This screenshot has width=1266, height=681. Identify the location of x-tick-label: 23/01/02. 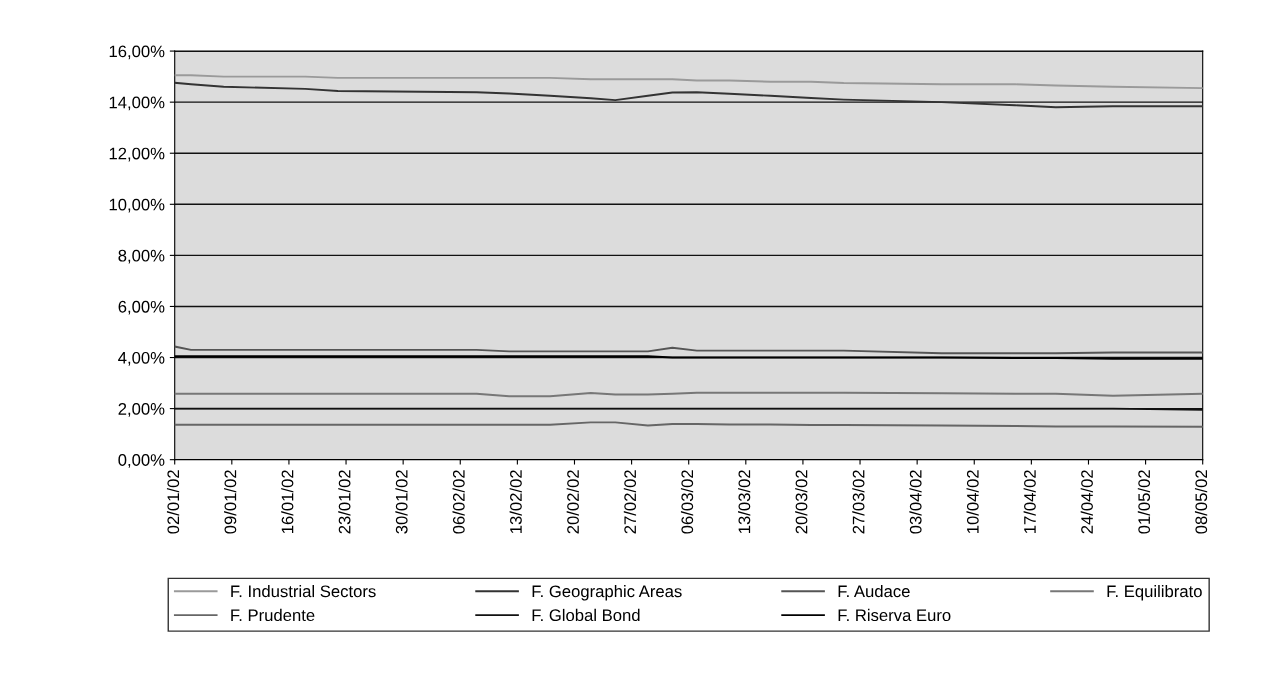
(344, 502).